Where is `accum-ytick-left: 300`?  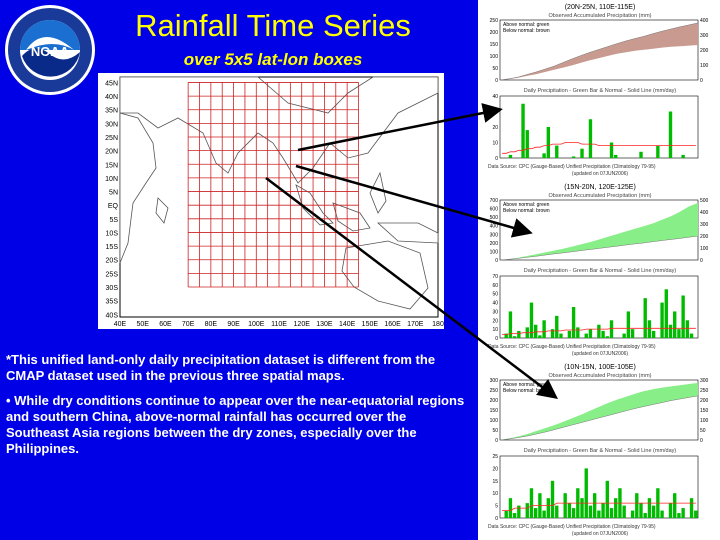 accum-ytick-left: 300 is located at coordinates (494, 381).